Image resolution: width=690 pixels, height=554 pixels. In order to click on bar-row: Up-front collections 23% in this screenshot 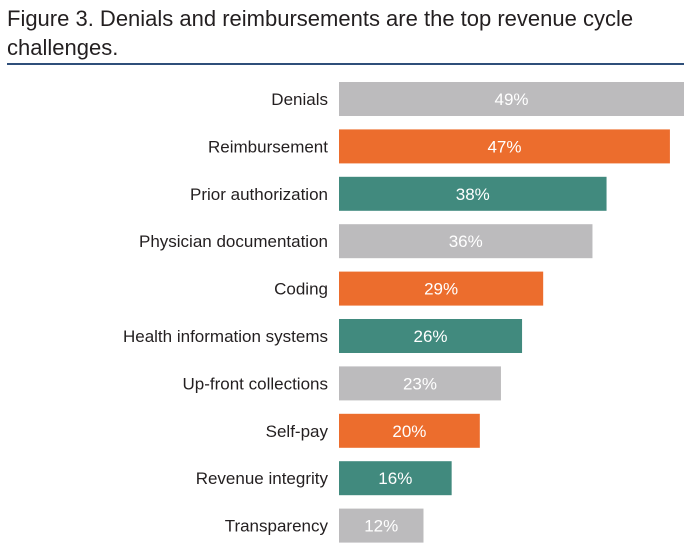, I will do `click(341, 383)`.